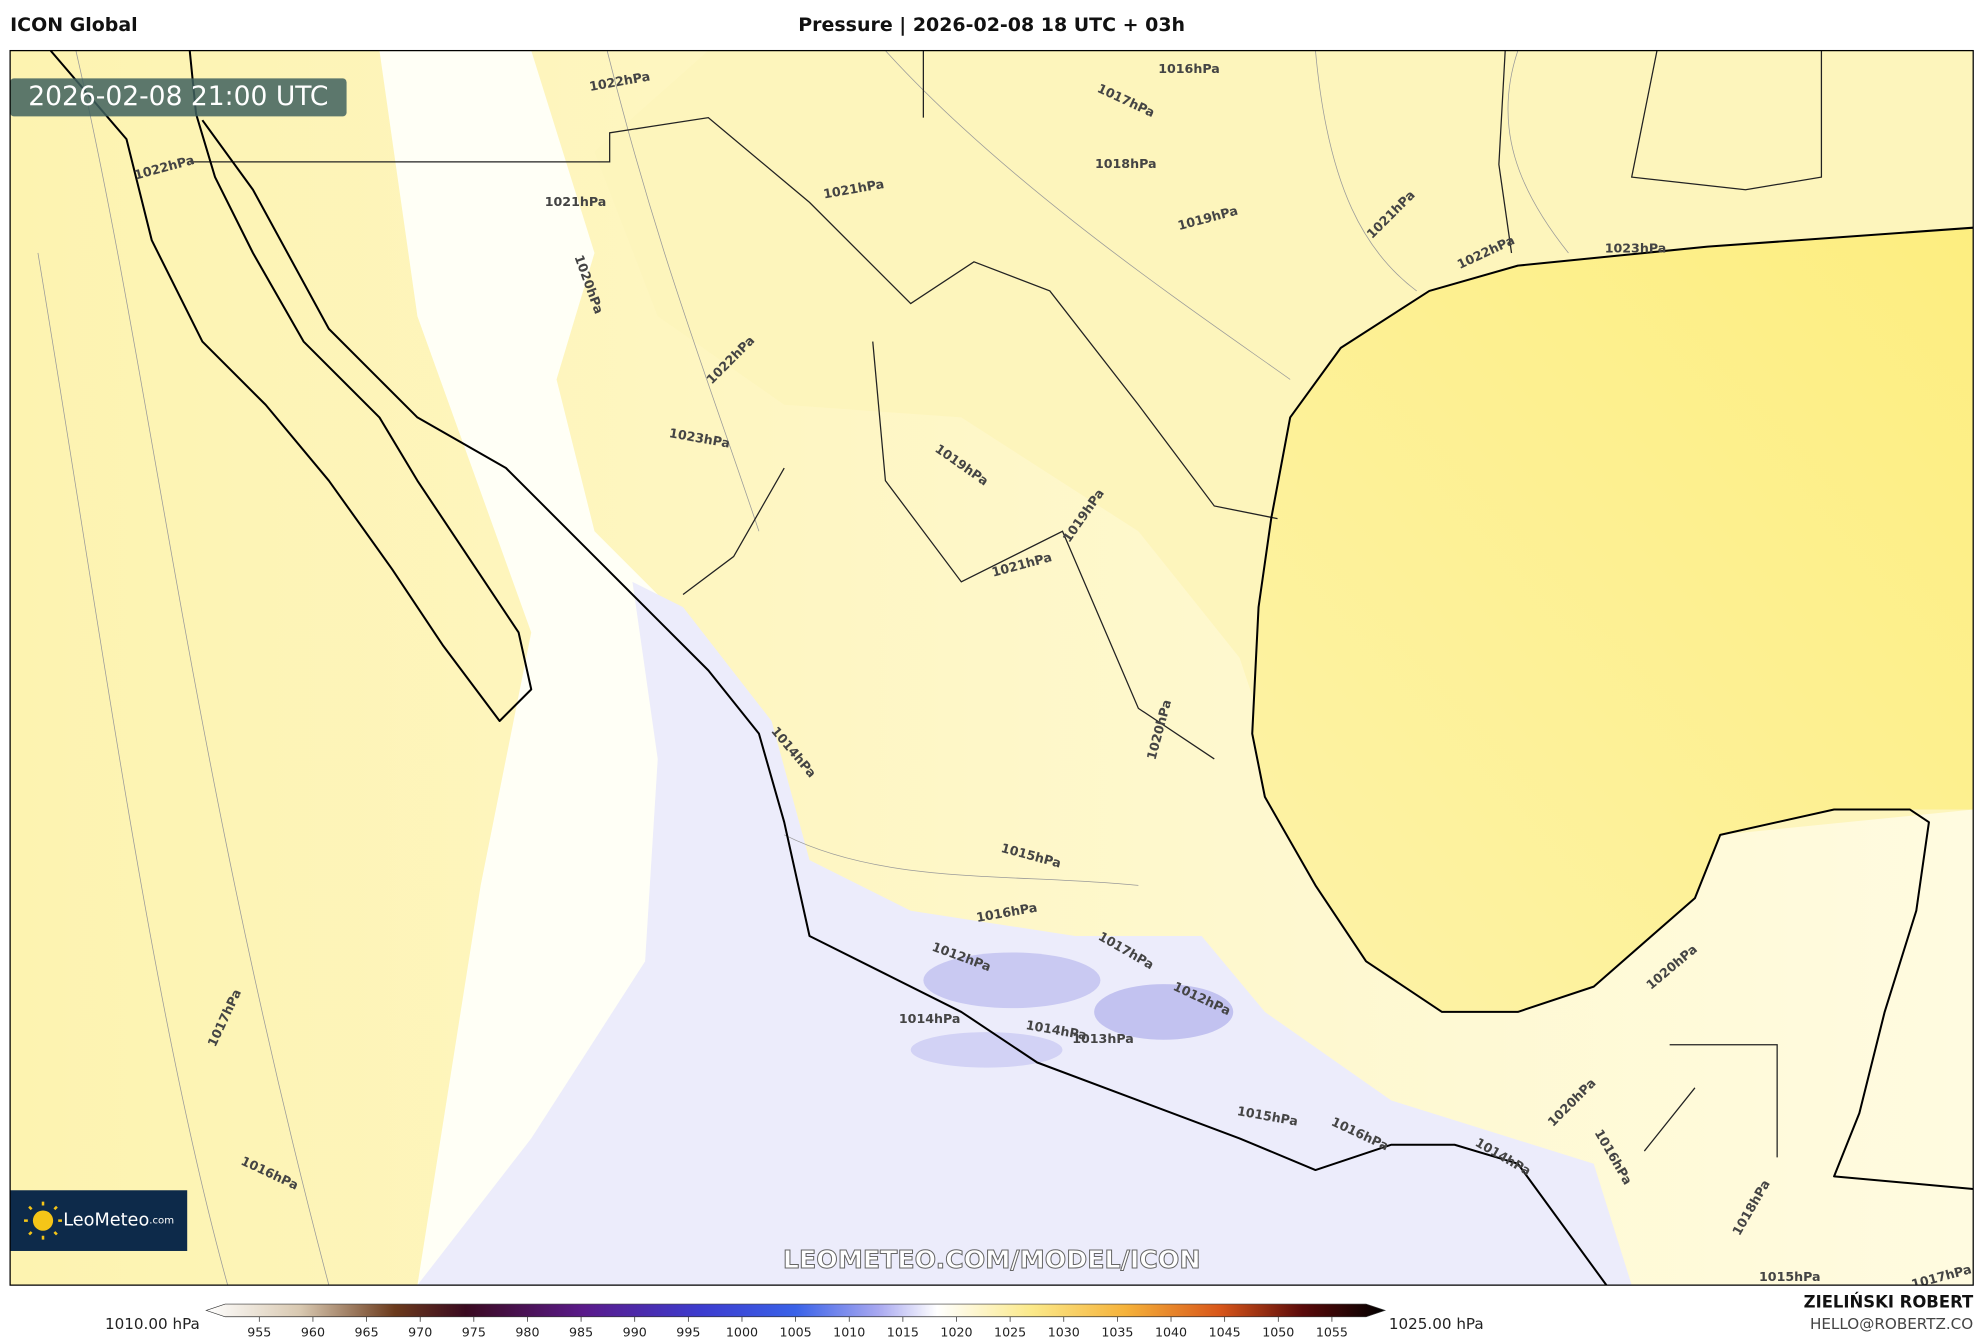 The image size is (1977, 1337). I want to click on valid-time: 2026-02-08 21:00 UTC, so click(178, 96).